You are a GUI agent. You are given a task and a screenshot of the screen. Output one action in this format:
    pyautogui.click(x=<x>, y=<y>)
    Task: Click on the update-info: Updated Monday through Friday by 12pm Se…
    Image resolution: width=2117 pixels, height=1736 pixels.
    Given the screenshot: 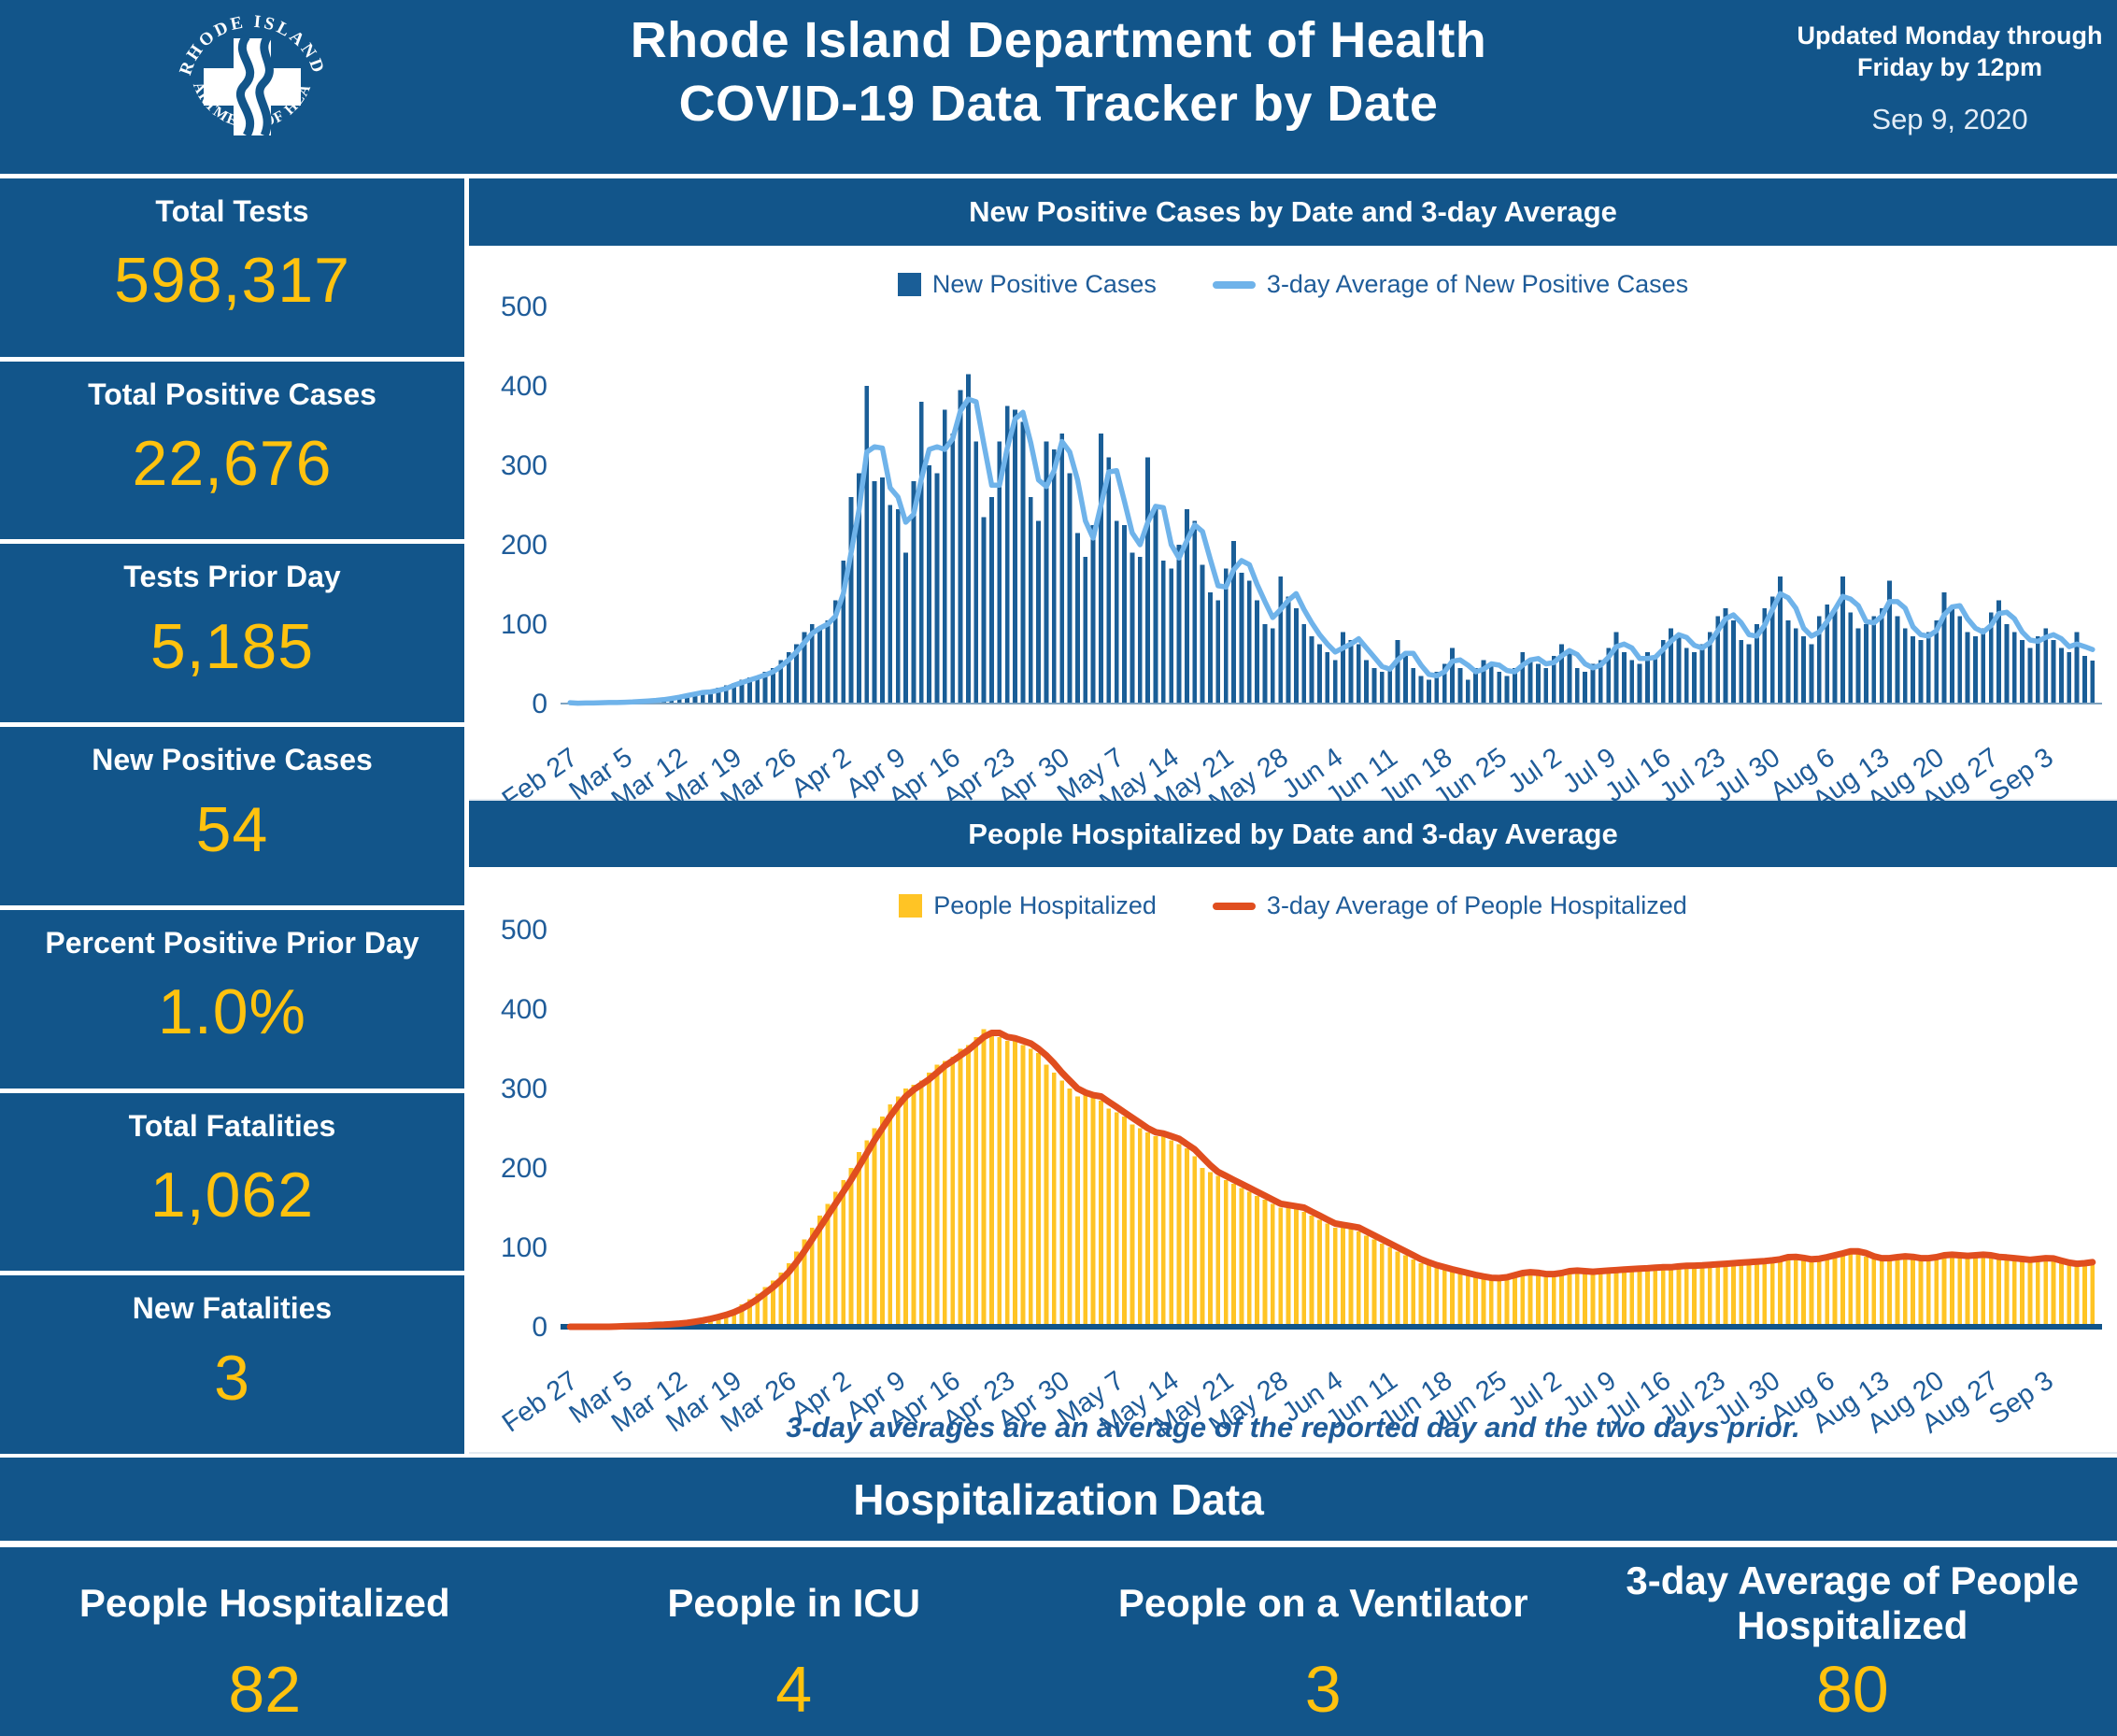 What is the action you would take?
    pyautogui.click(x=1950, y=78)
    